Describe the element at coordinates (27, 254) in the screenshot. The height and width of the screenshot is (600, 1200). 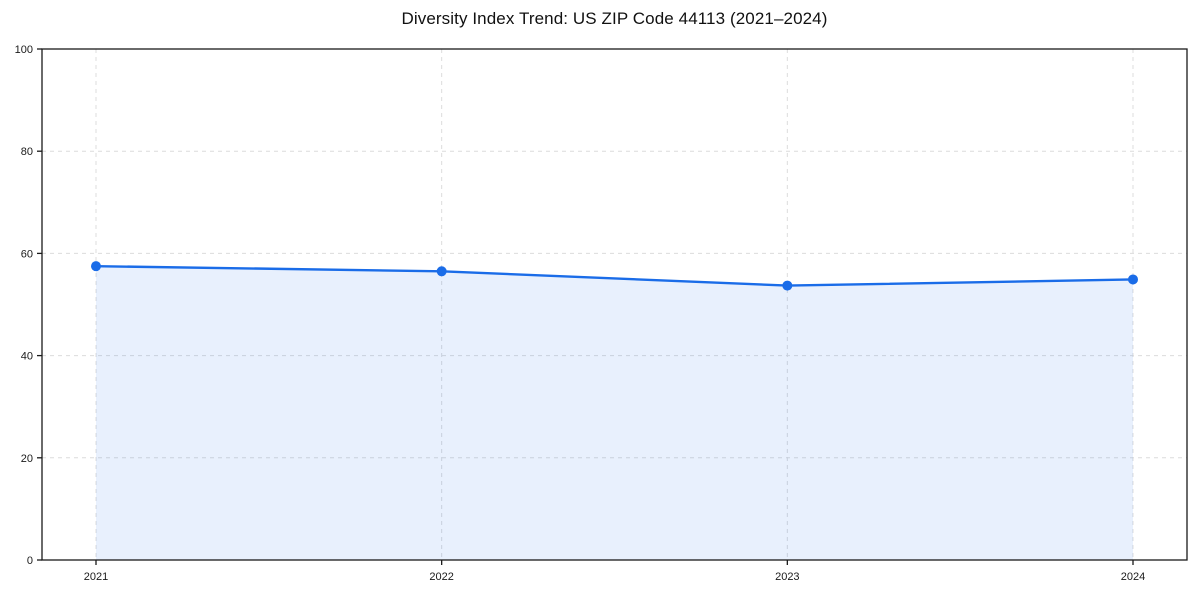
I see `y-tick-label: 60` at that location.